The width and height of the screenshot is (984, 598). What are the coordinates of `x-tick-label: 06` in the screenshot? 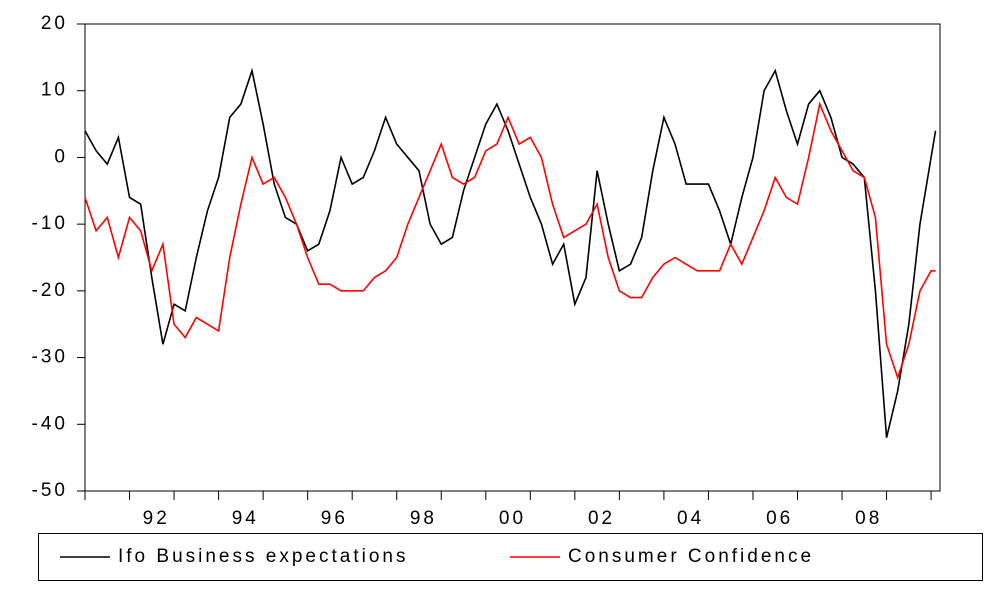 It's located at (779, 518).